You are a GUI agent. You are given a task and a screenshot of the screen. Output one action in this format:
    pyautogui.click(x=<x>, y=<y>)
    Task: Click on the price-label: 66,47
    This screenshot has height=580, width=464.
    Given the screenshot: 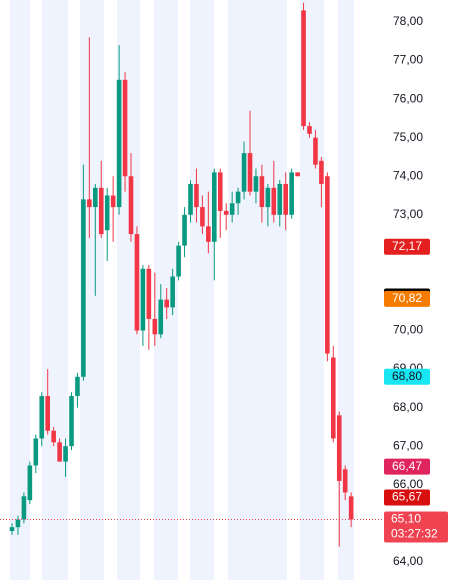 What is the action you would take?
    pyautogui.click(x=407, y=466)
    